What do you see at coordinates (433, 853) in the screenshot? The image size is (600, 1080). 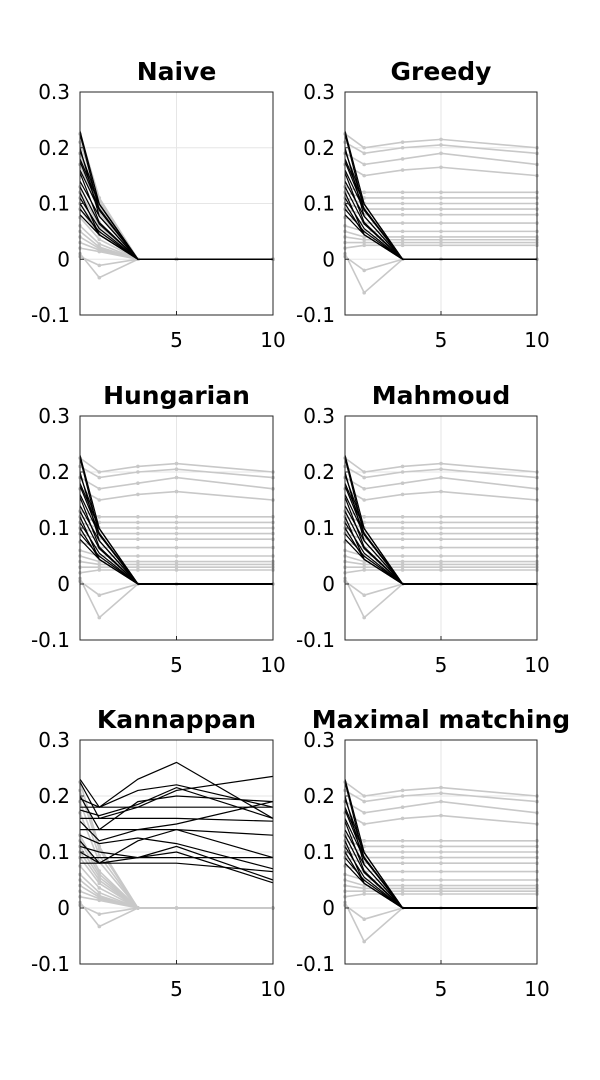 I see `panel-6: Maximal matching -0.1 0 0.1 0.2 0.3 5 10` at bounding box center [433, 853].